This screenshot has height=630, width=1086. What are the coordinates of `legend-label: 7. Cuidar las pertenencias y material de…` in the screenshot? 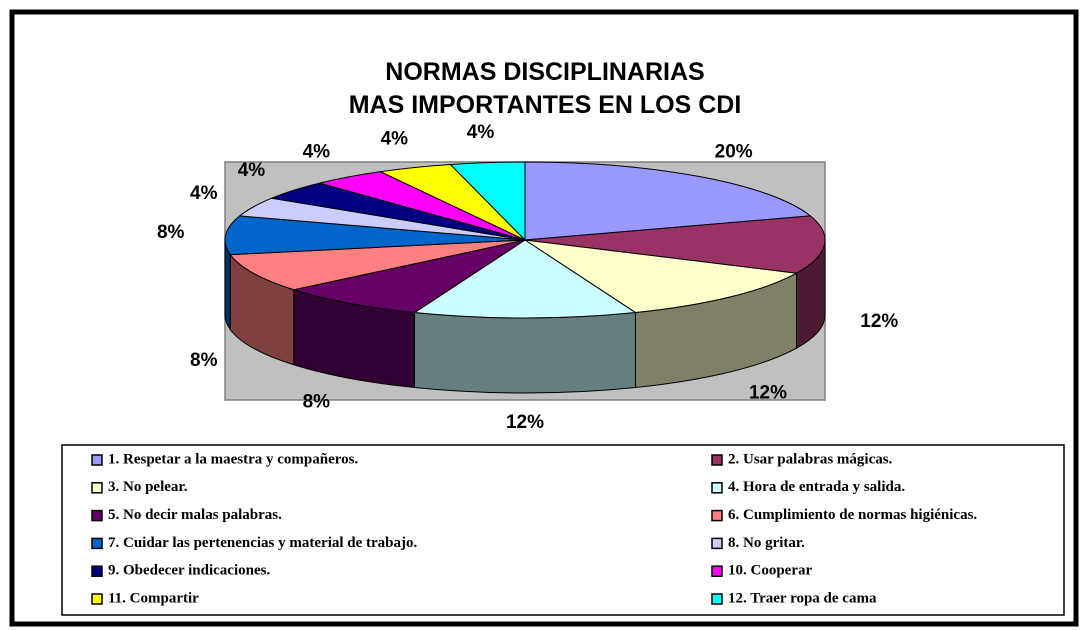 It's located at (263, 543).